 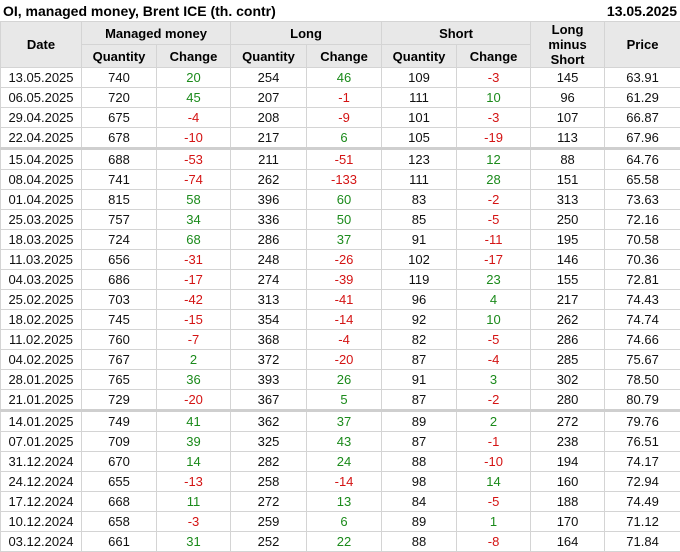 I want to click on cell-mm-quantity: 709, so click(x=119, y=442).